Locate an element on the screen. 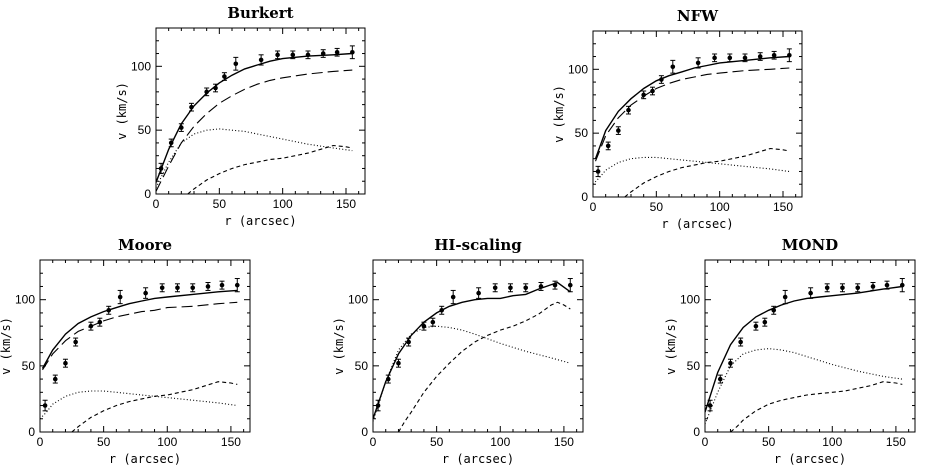 Image resolution: width=926 pixels, height=472 pixels. panel-burkert: 0 50 100 150 0 50 100 r (arcsec) v (km/s) Burkert is located at coordinates (240, 116).